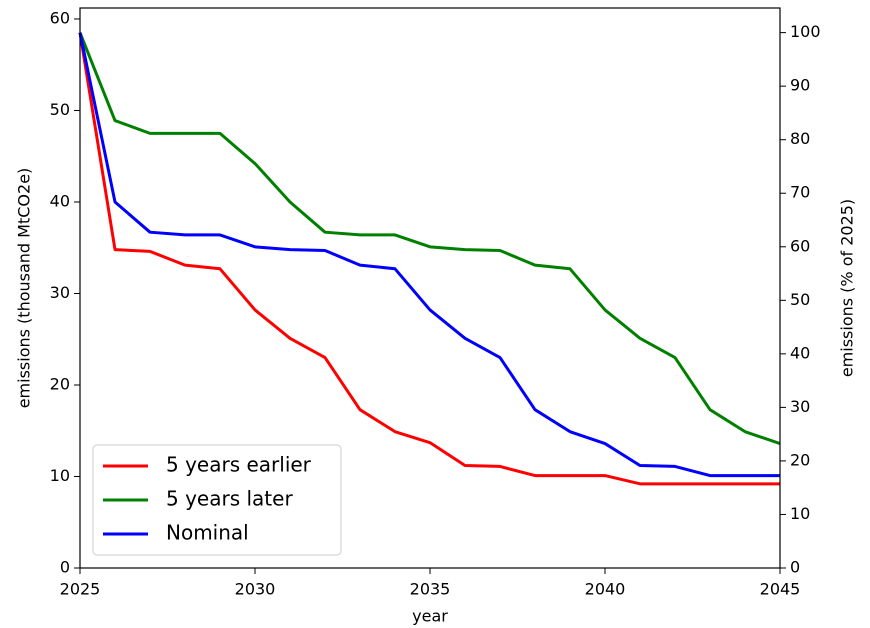 The height and width of the screenshot is (628, 870). Describe the element at coordinates (430, 616) in the screenshot. I see `x-axis-label: year` at that location.